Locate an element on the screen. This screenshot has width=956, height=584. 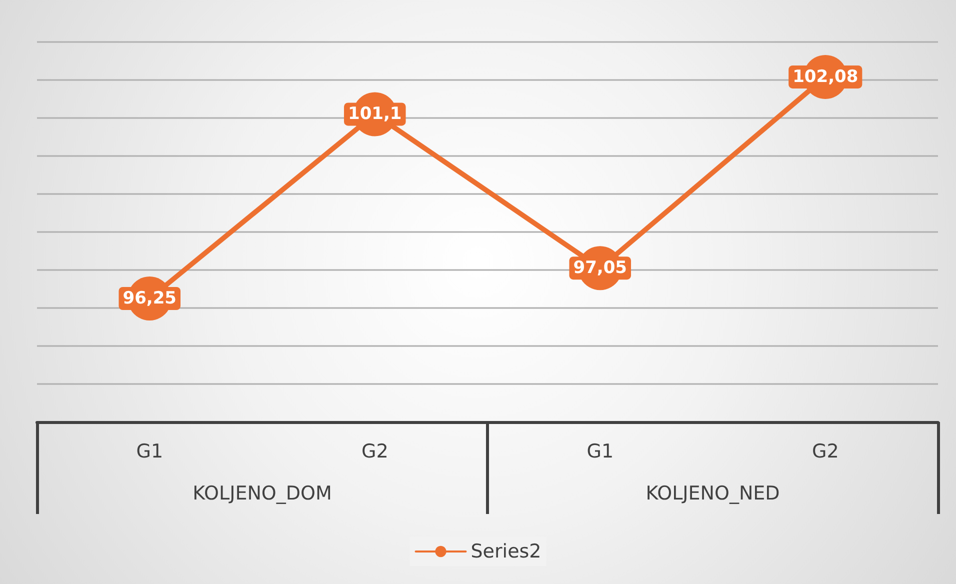
legend-label: Series2 is located at coordinates (506, 551).